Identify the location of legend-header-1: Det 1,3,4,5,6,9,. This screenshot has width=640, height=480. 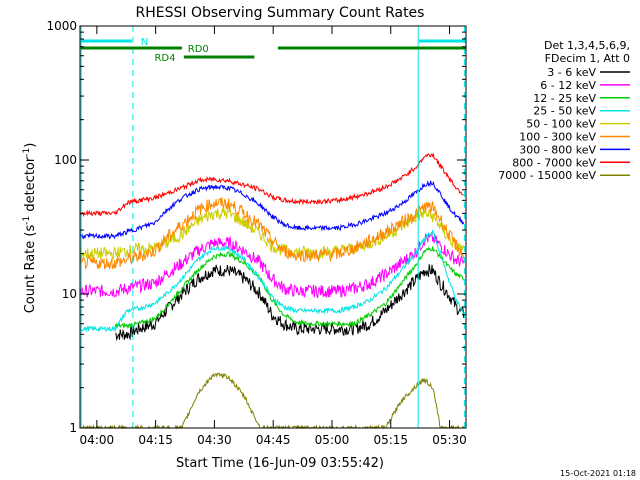
(587, 45).